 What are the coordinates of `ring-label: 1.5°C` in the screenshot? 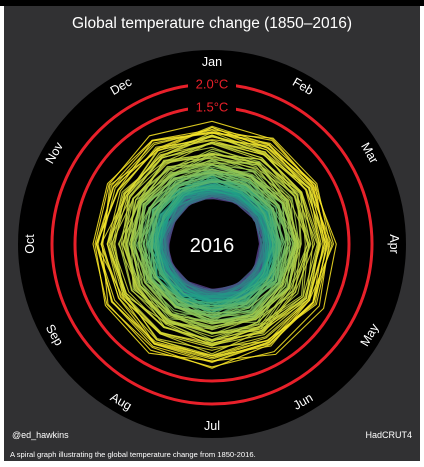 It's located at (212, 107).